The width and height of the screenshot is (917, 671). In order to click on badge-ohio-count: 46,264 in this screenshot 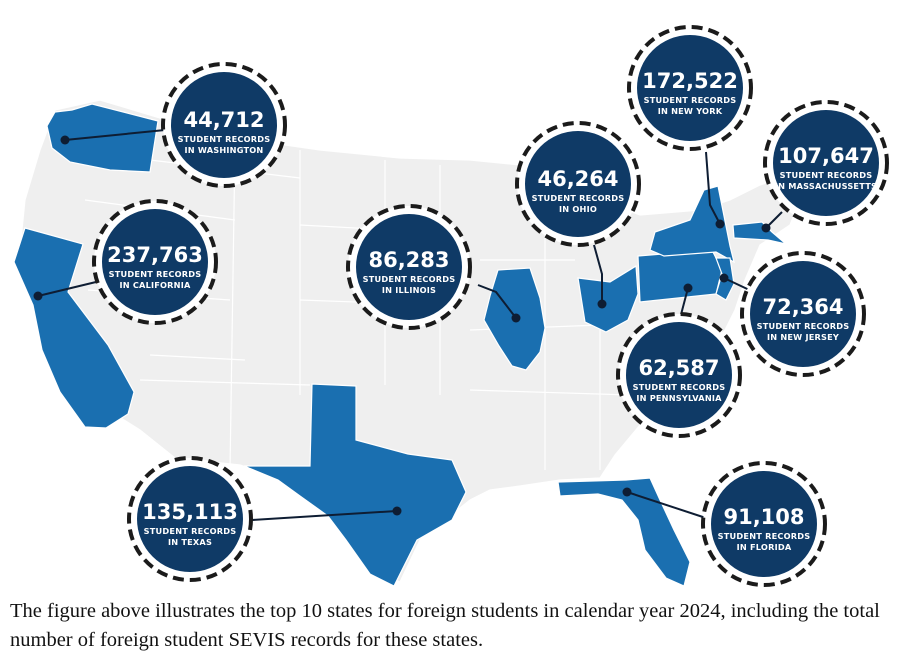, I will do `click(577, 179)`.